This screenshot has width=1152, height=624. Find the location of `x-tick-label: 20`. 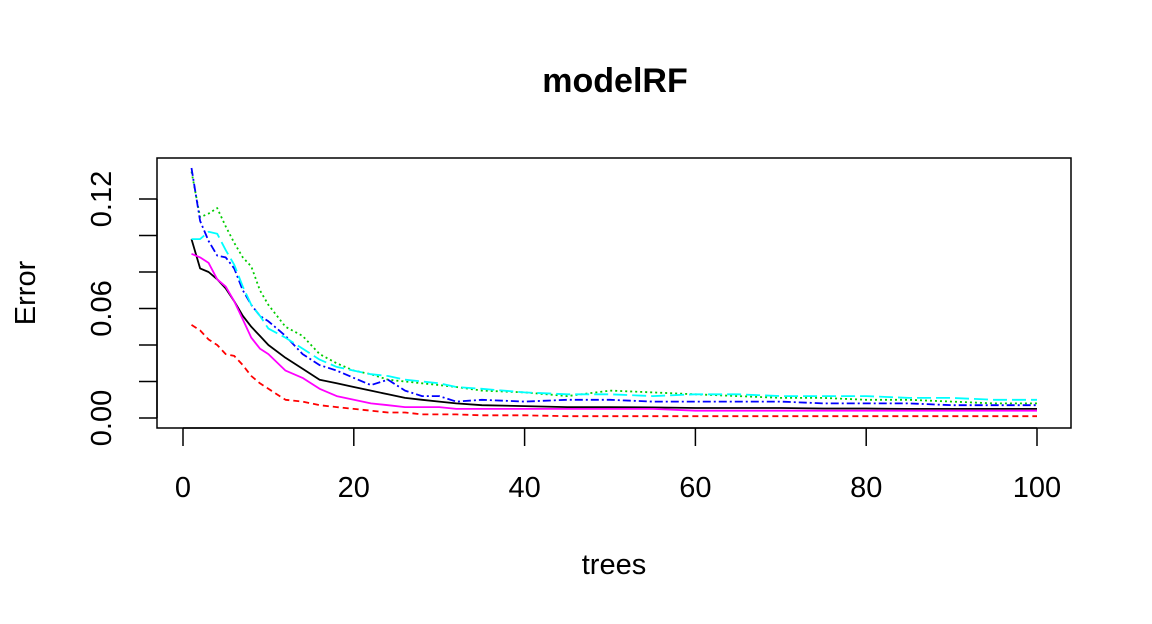

x-tick-label: 20 is located at coordinates (354, 488).